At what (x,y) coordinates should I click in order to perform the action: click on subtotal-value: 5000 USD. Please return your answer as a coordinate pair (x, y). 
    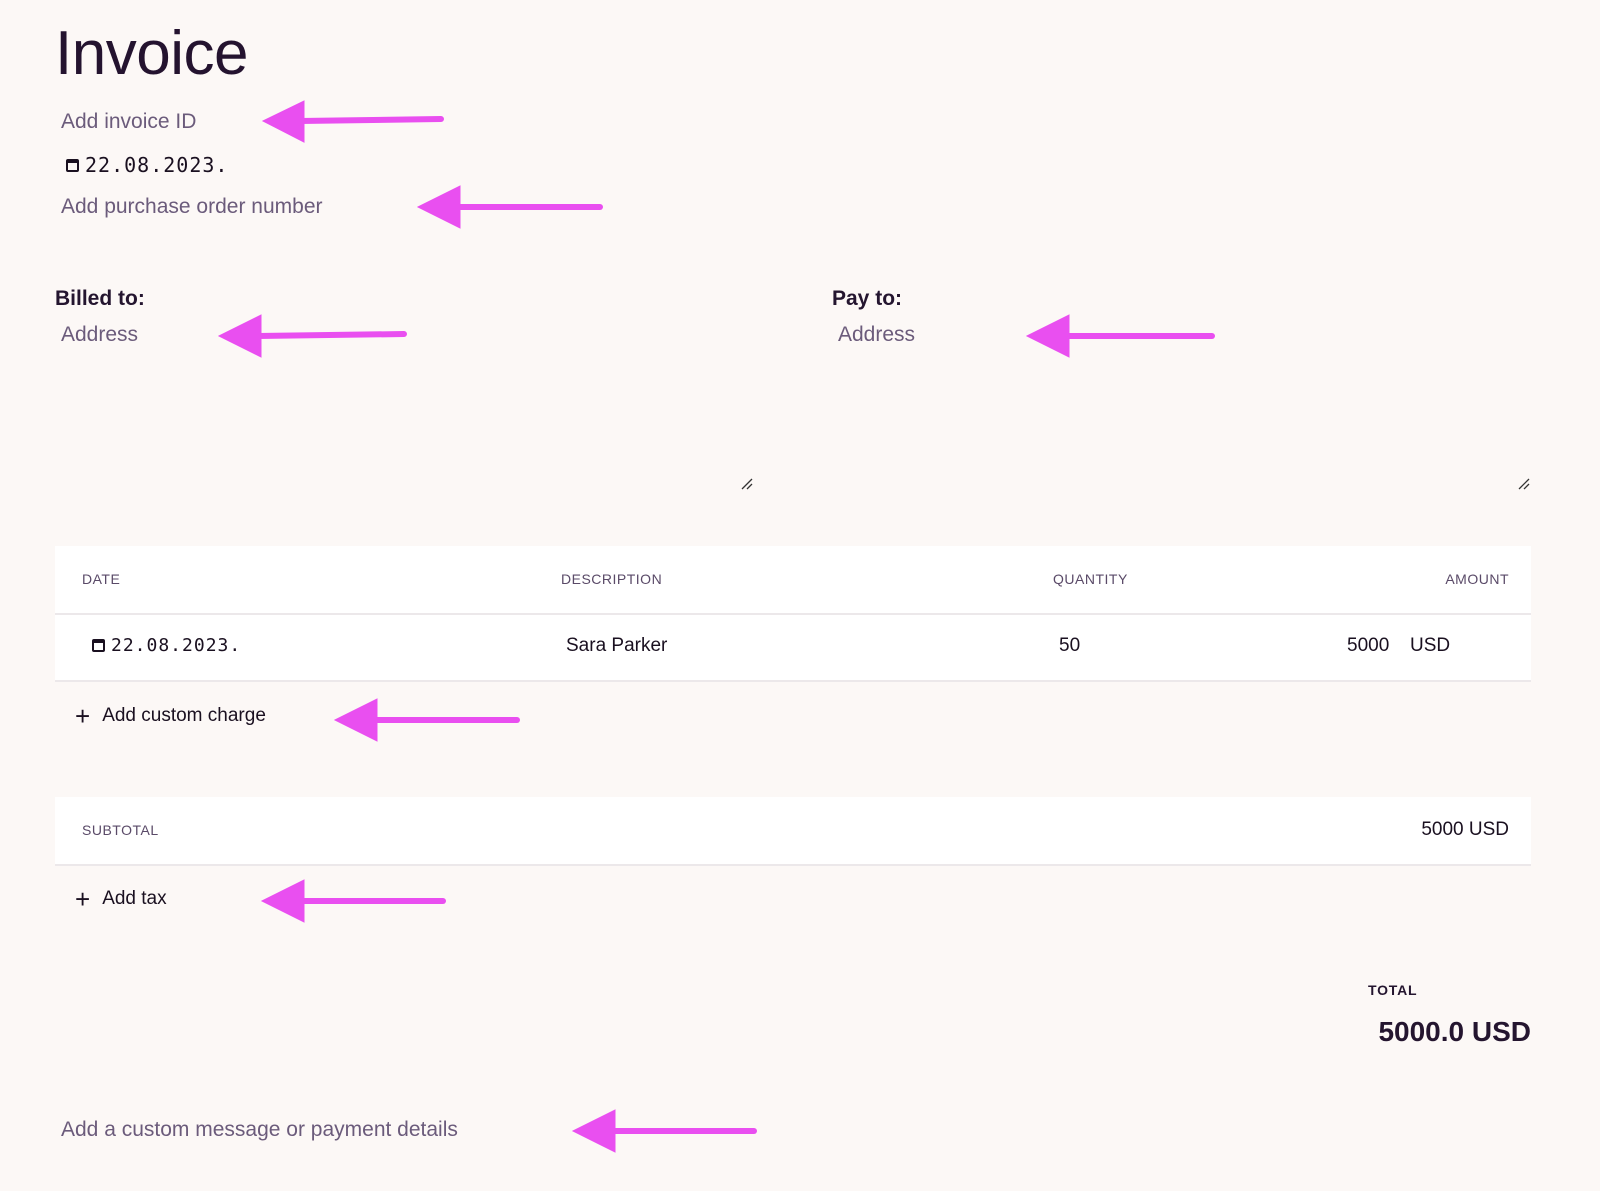
    Looking at the image, I should click on (1465, 829).